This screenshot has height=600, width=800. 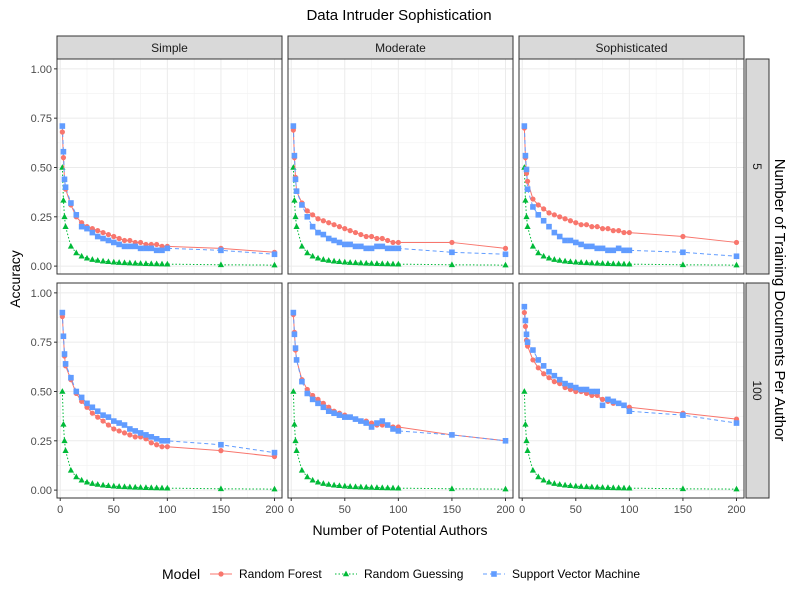 What do you see at coordinates (41, 168) in the screenshot?
I see `y-tick-label: 0.50` at bounding box center [41, 168].